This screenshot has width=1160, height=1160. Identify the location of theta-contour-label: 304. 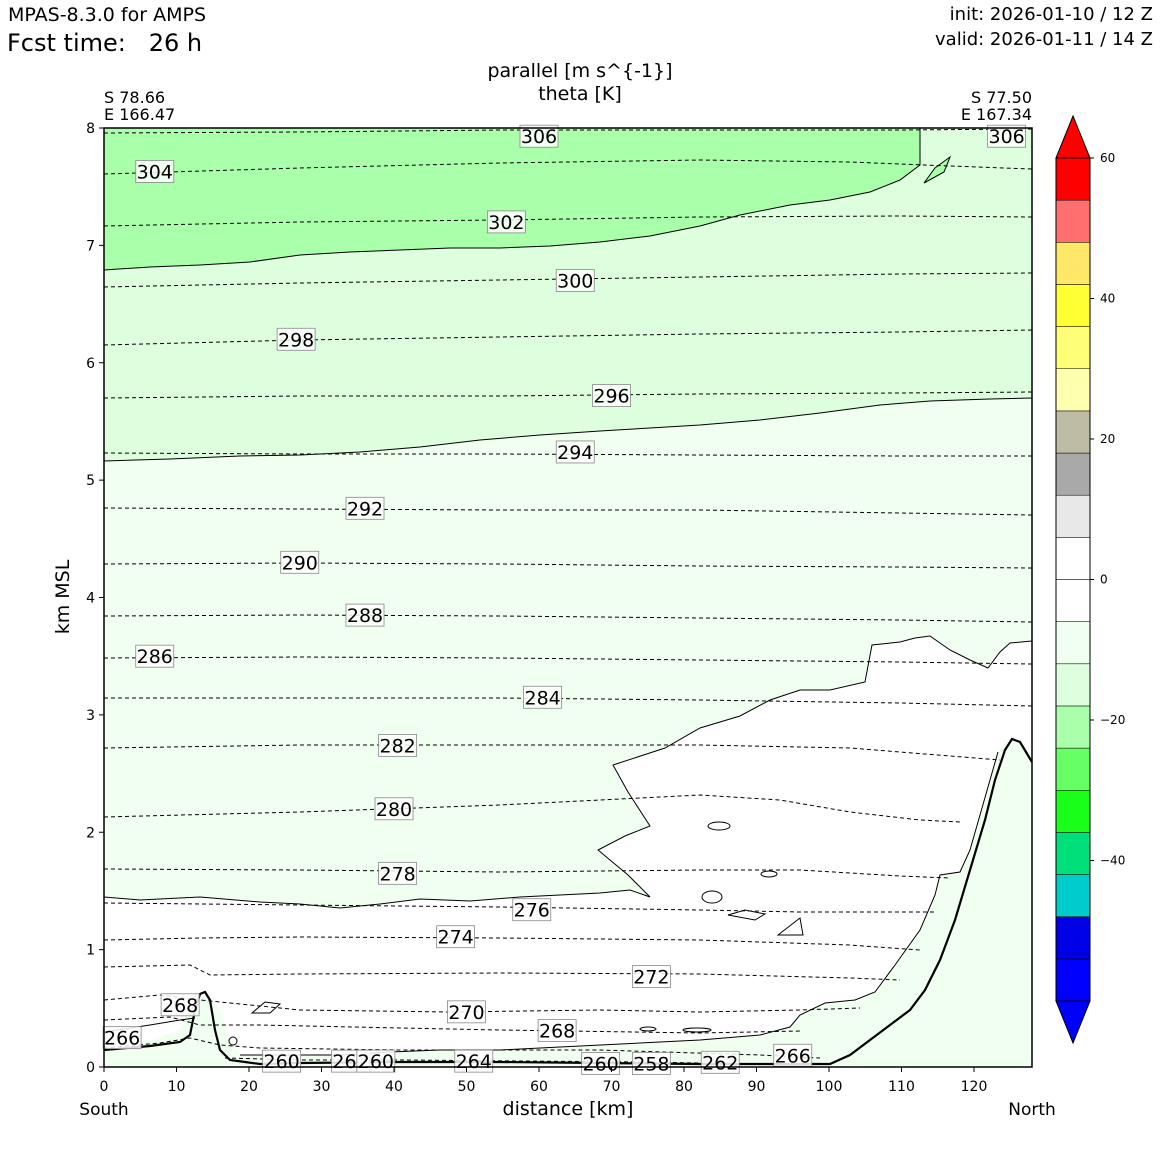
(155, 172).